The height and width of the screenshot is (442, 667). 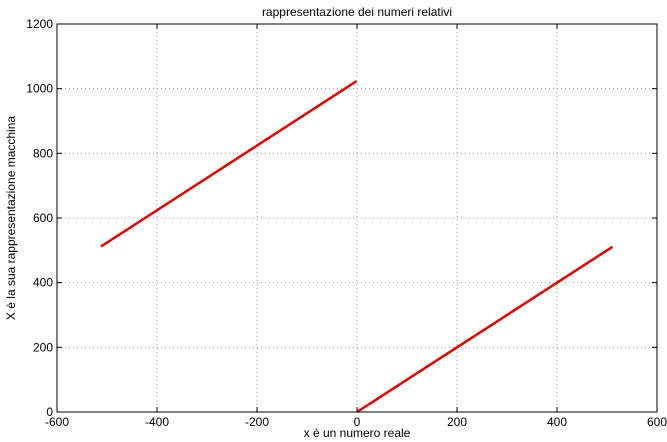 What do you see at coordinates (57, 422) in the screenshot?
I see `x-tick-label: -600` at bounding box center [57, 422].